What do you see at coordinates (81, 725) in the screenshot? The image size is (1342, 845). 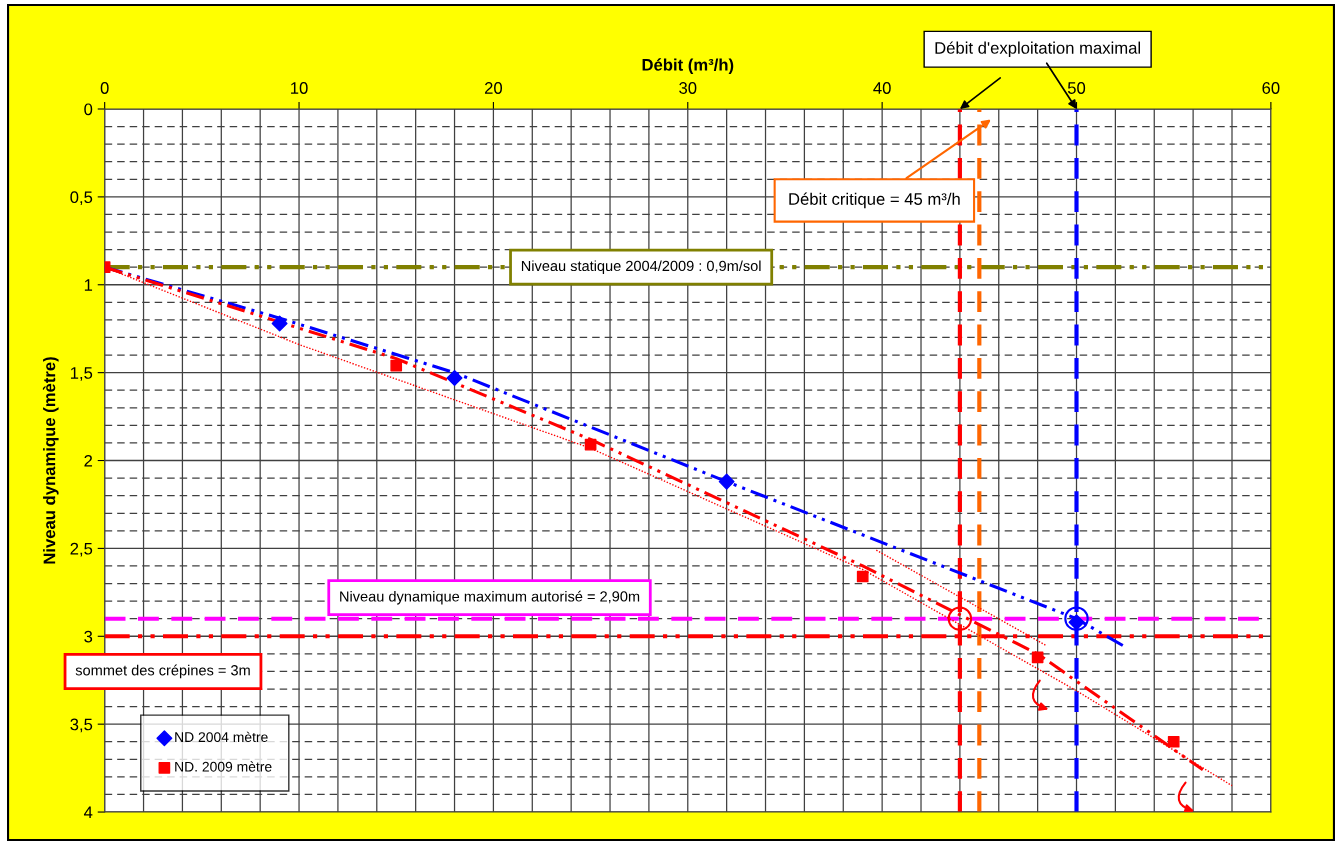 I see `y-tick-label: 3,5` at bounding box center [81, 725].